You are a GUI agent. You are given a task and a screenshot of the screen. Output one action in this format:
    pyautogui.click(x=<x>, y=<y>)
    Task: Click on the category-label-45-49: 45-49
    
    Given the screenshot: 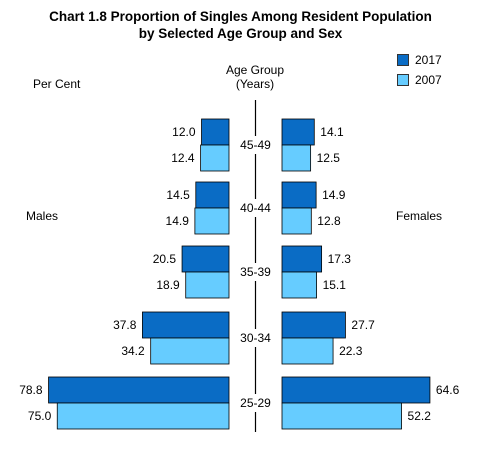 What is the action you would take?
    pyautogui.click(x=255, y=145)
    